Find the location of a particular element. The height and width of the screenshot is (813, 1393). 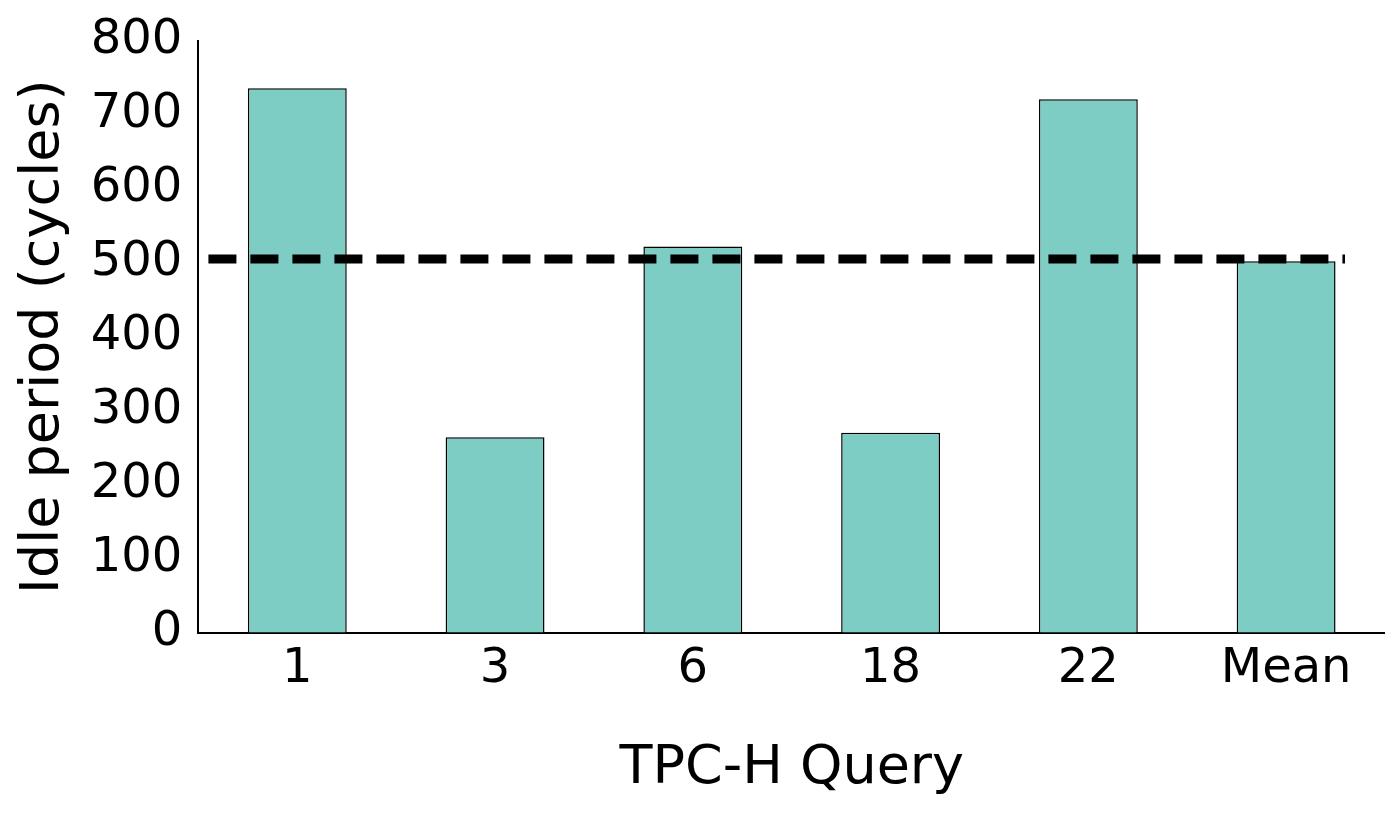

x-tick-label: 1 is located at coordinates (297, 664).